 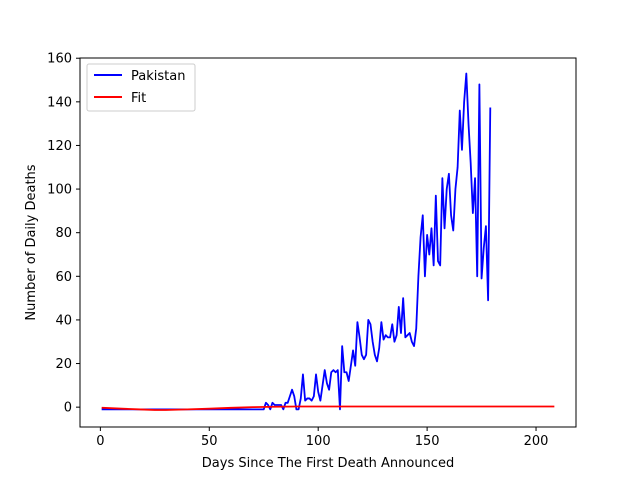 What do you see at coordinates (59, 102) in the screenshot?
I see `y-tick-label: 140` at bounding box center [59, 102].